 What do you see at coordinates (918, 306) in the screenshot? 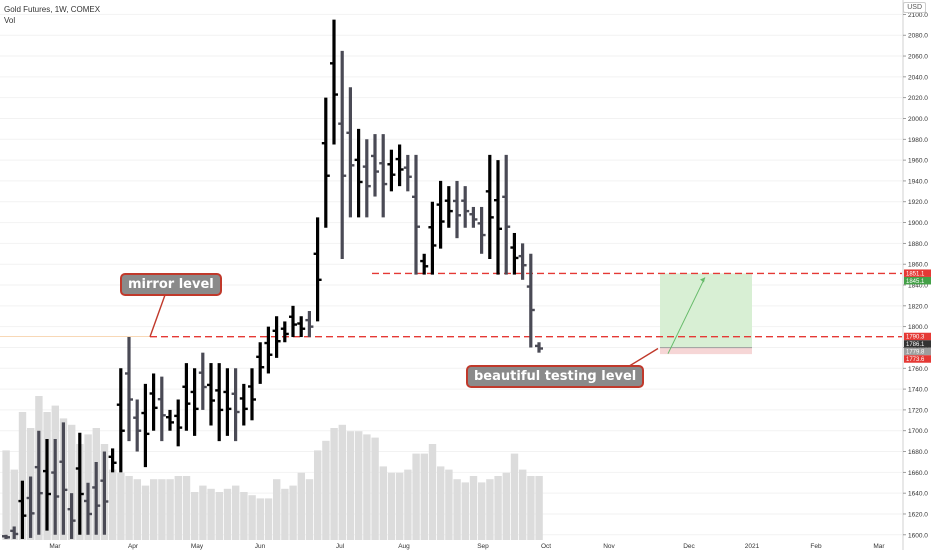
I see `y-tick-label-11: 1820.0` at bounding box center [918, 306].